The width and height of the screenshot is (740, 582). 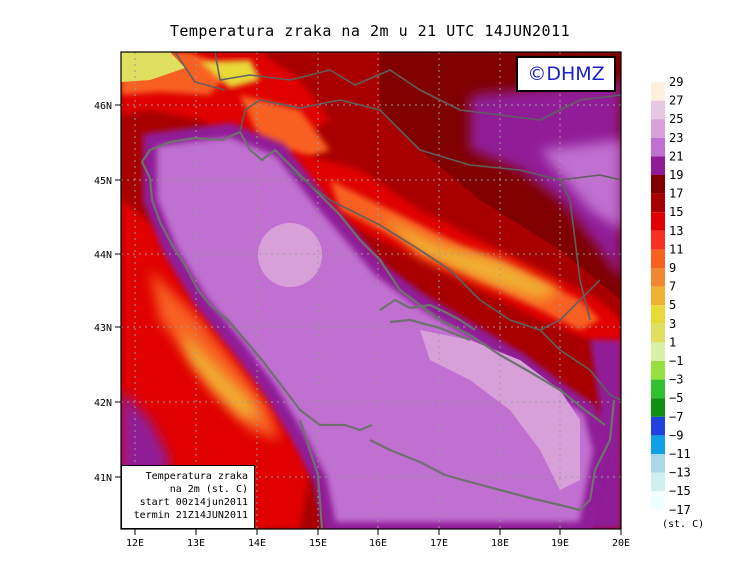 I want to click on legend-label: 19, so click(x=676, y=175).